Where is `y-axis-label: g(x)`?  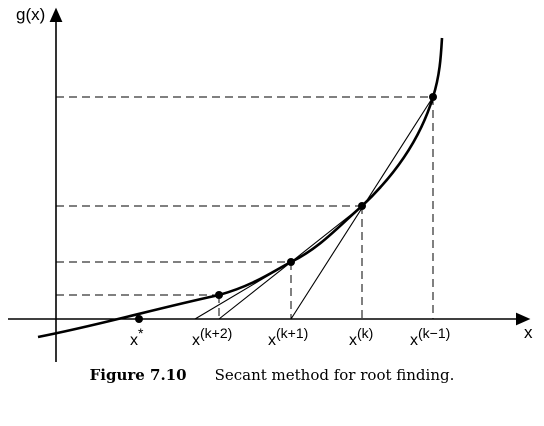
y-axis-label: g(x) is located at coordinates (30, 14).